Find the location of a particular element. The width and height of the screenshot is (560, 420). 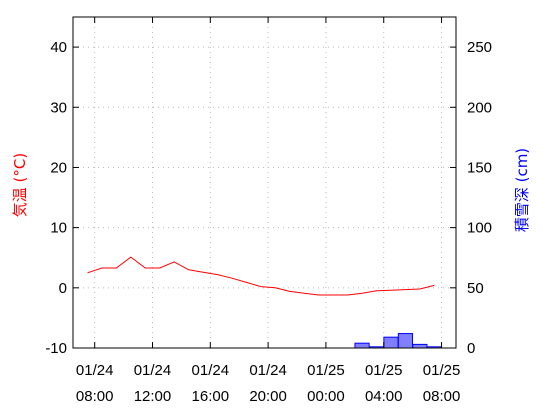

bar-series is located at coordinates (398, 341).